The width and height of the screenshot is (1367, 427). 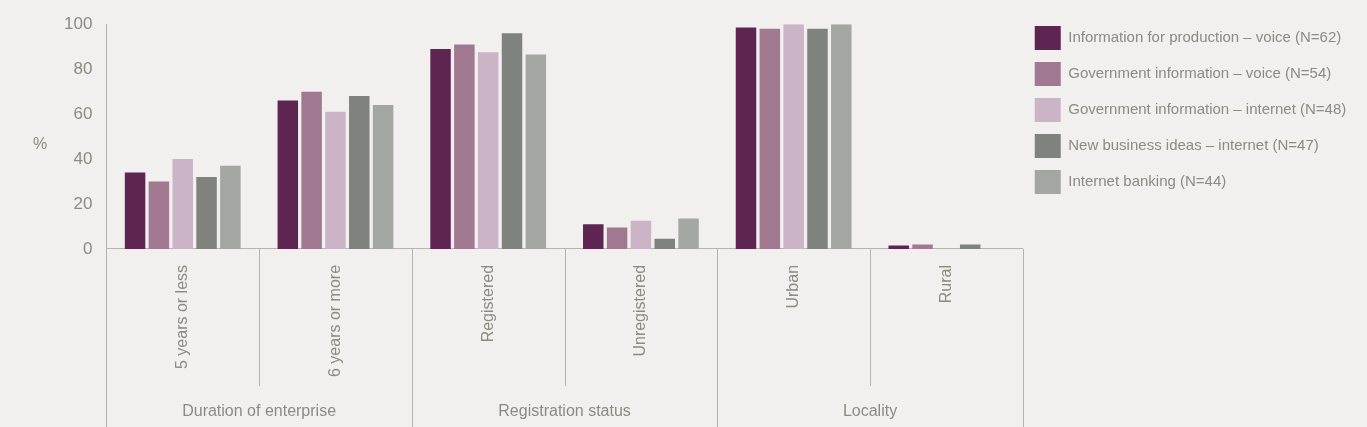 I want to click on legend-label: New business ideas – internet (N=47), so click(x=1193, y=145).